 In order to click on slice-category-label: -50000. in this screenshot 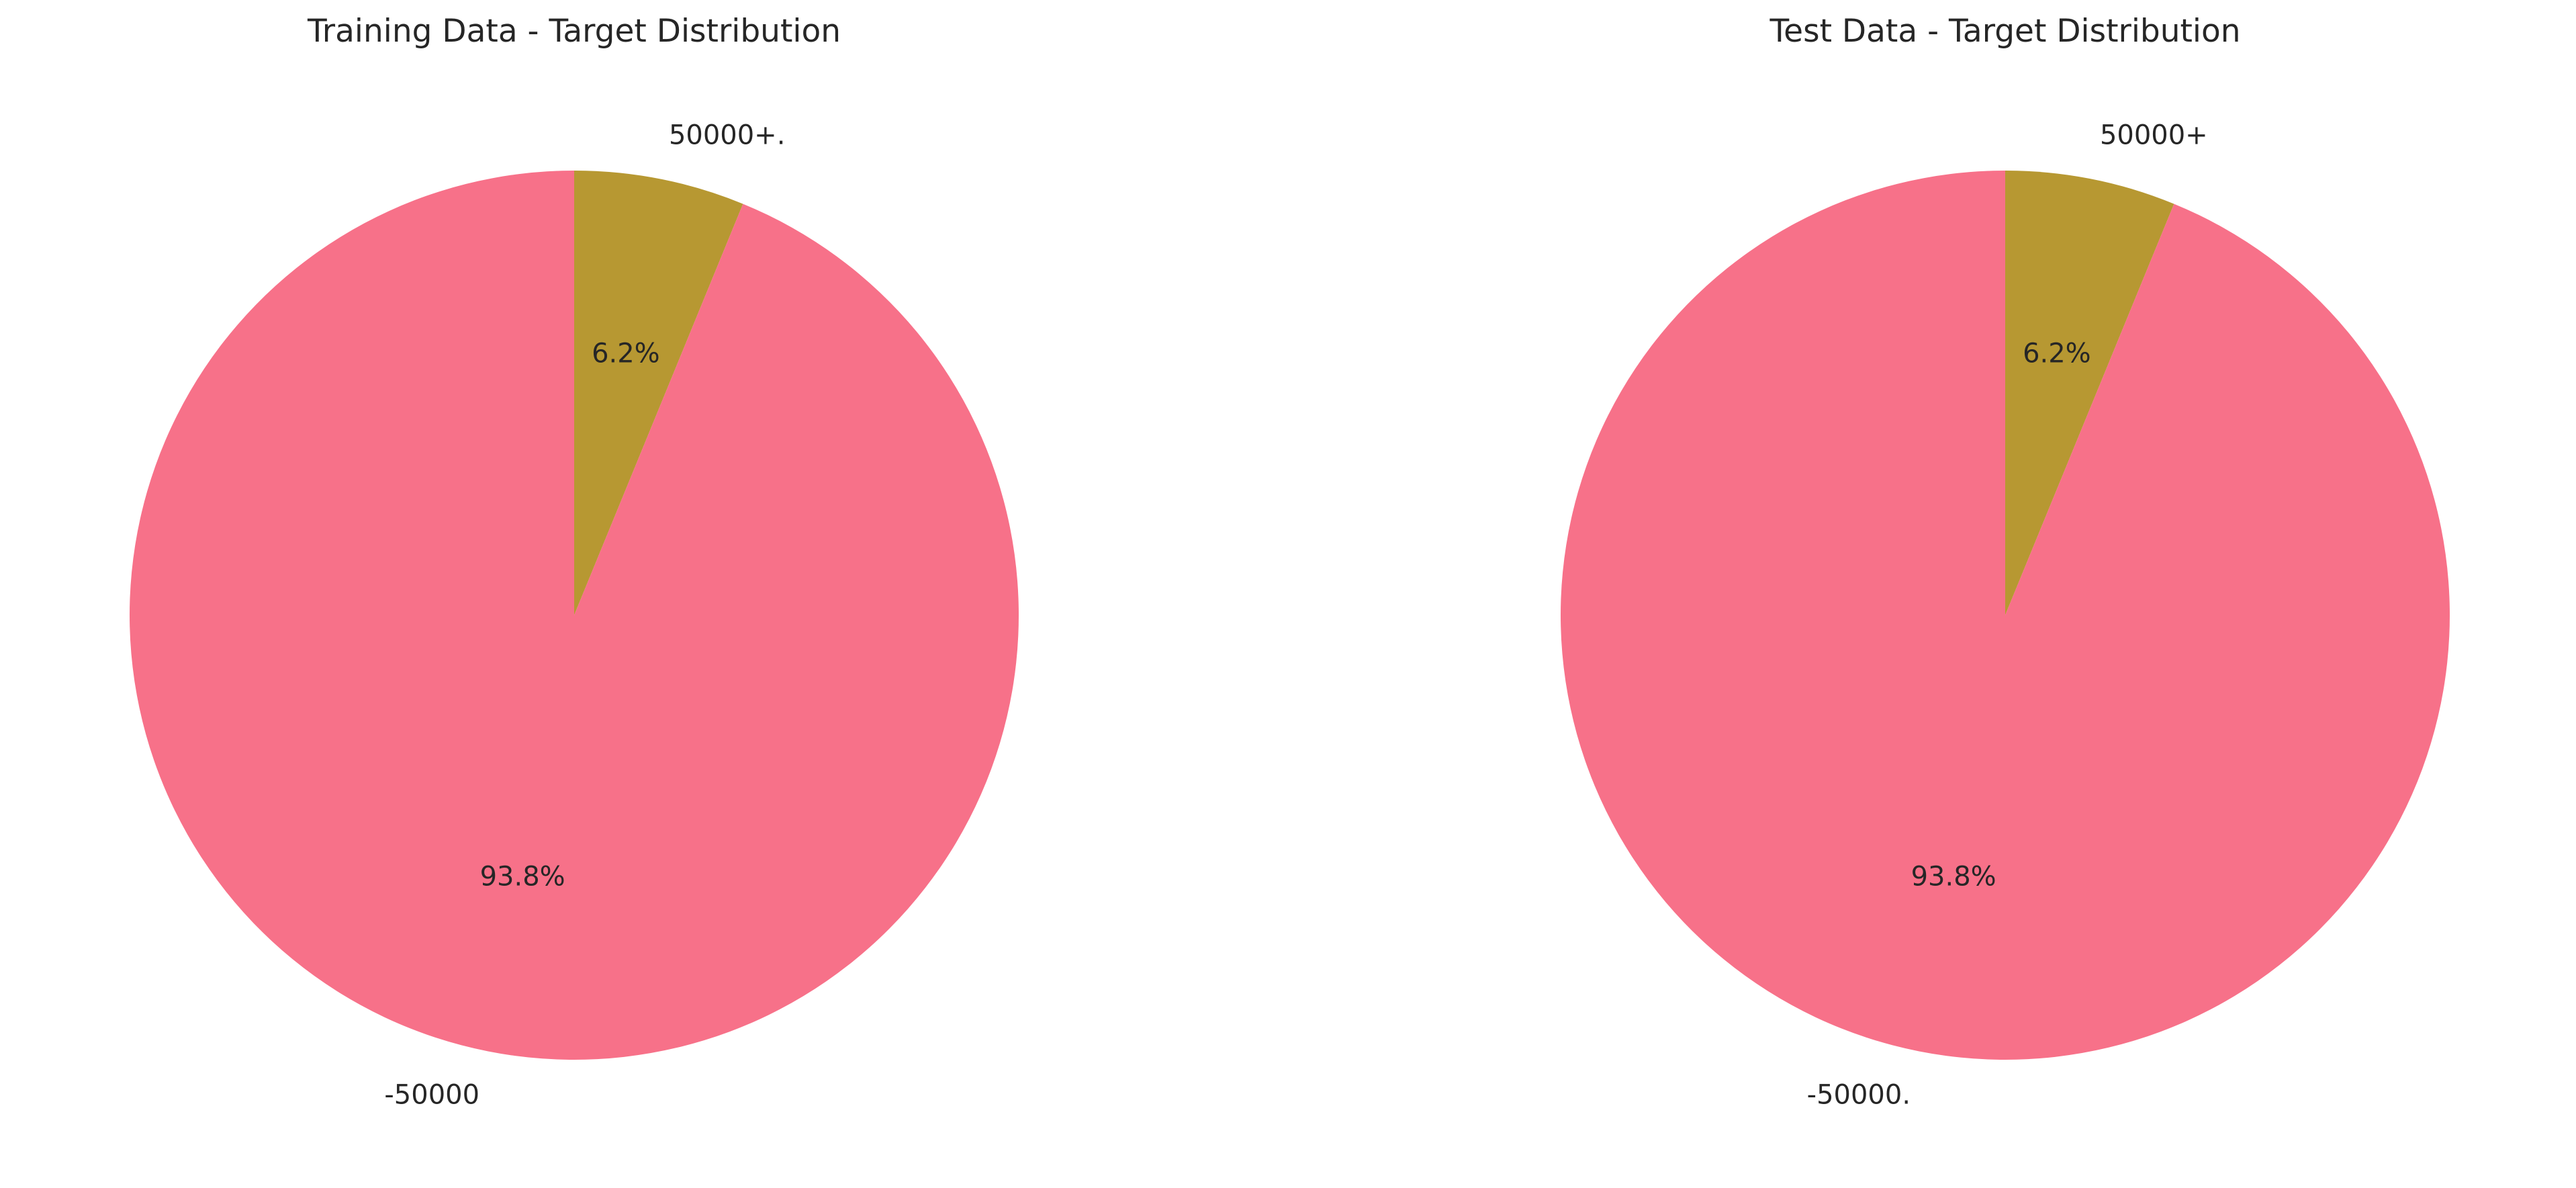, I will do `click(1859, 1094)`.